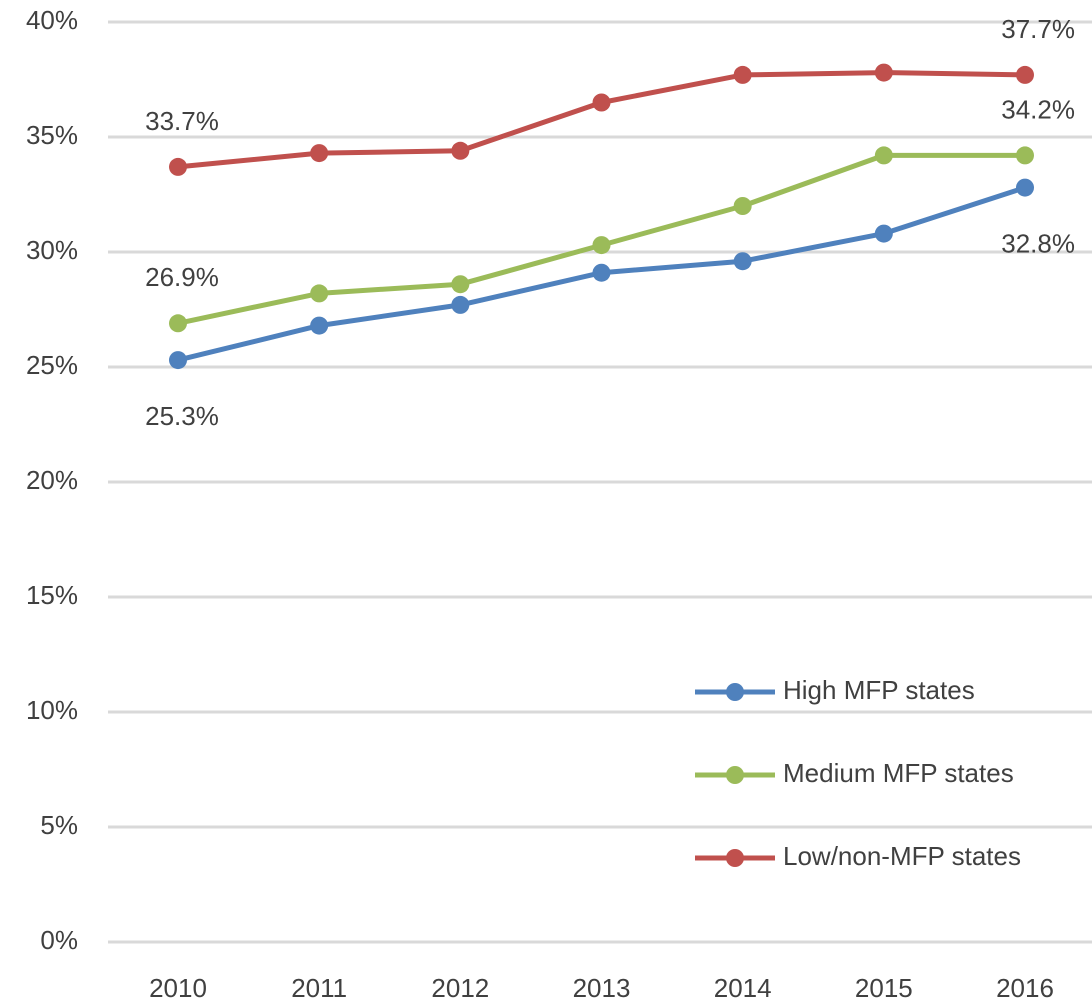 The width and height of the screenshot is (1092, 1004). I want to click on legend-label: Medium MFP states, so click(898, 773).